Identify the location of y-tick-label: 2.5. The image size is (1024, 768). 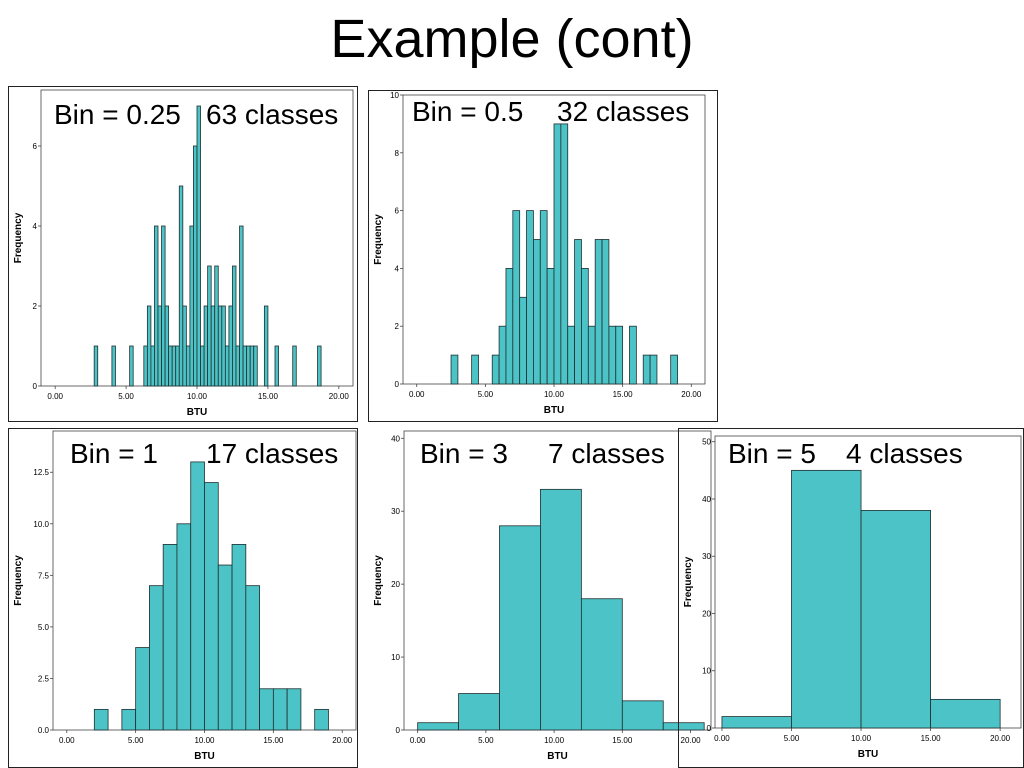
(44, 678).